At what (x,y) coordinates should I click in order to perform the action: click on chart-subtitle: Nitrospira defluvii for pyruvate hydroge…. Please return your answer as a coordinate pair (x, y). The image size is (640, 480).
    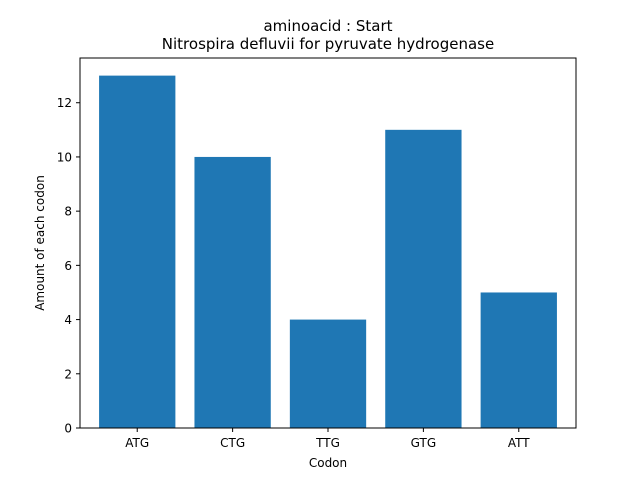
    Looking at the image, I should click on (328, 44).